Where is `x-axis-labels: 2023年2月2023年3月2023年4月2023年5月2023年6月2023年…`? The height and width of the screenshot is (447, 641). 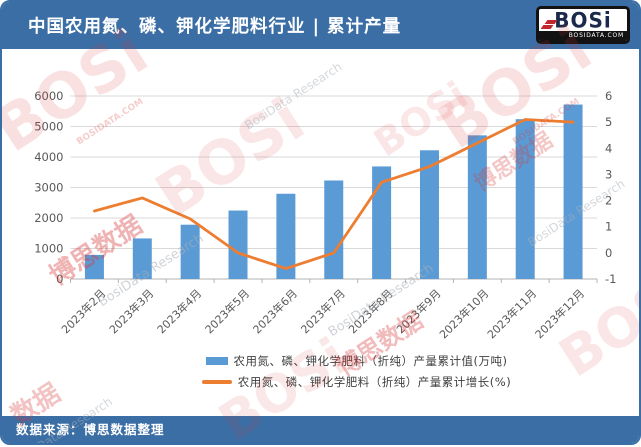
x-axis-labels: 2023年2月2023年3月2023年4月2023年5月2023年6月2023年… is located at coordinates (322, 313).